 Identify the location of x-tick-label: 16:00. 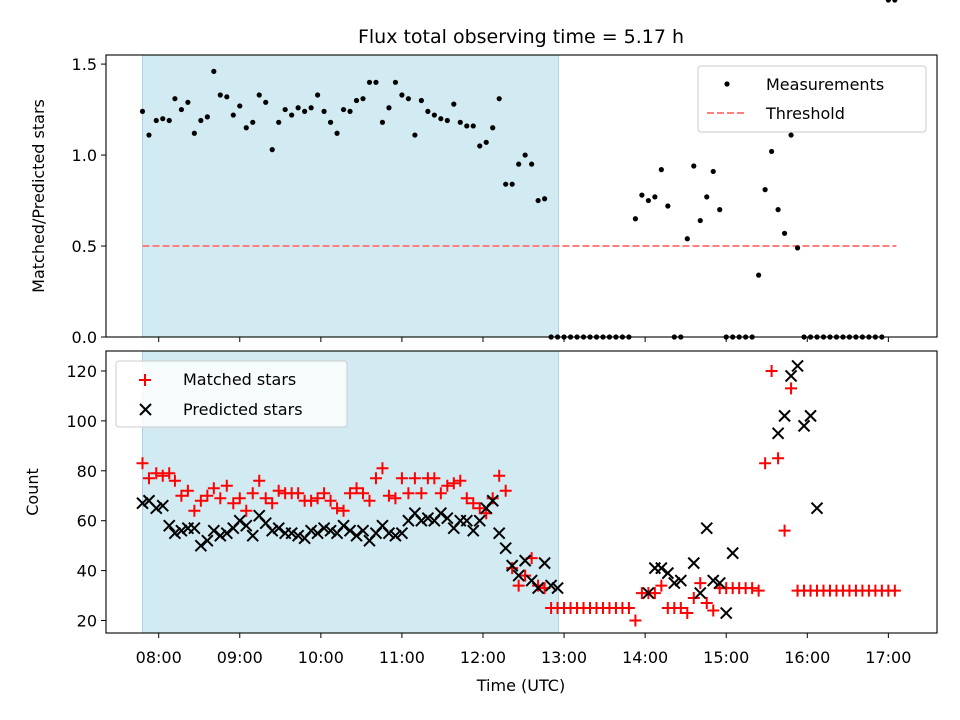
(807, 657).